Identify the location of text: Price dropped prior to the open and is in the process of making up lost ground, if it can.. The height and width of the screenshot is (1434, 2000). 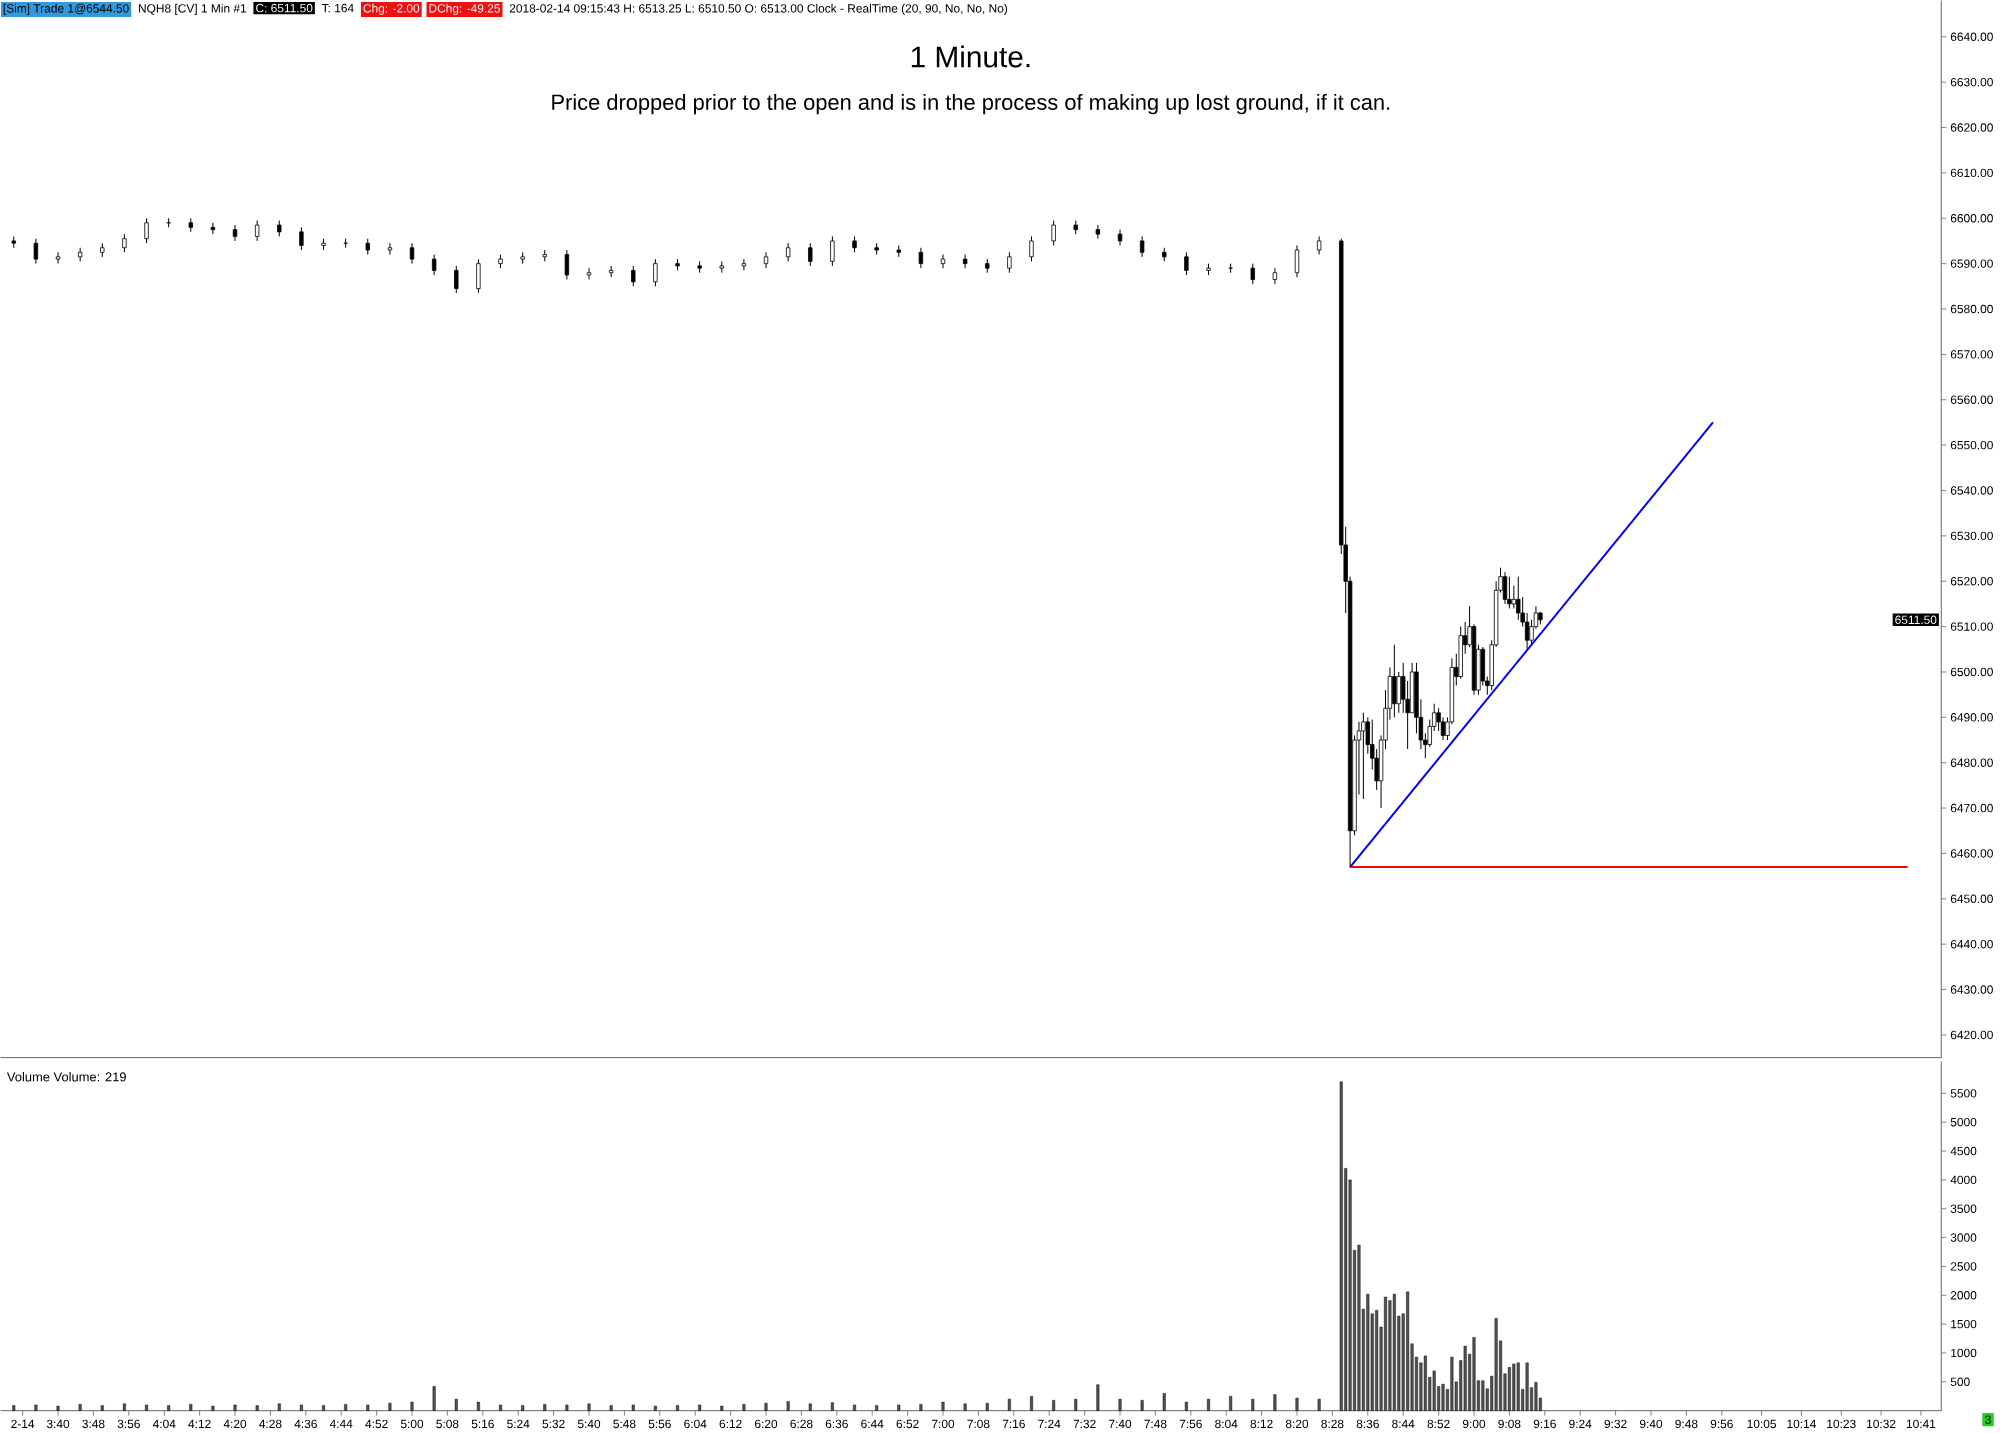
(971, 103).